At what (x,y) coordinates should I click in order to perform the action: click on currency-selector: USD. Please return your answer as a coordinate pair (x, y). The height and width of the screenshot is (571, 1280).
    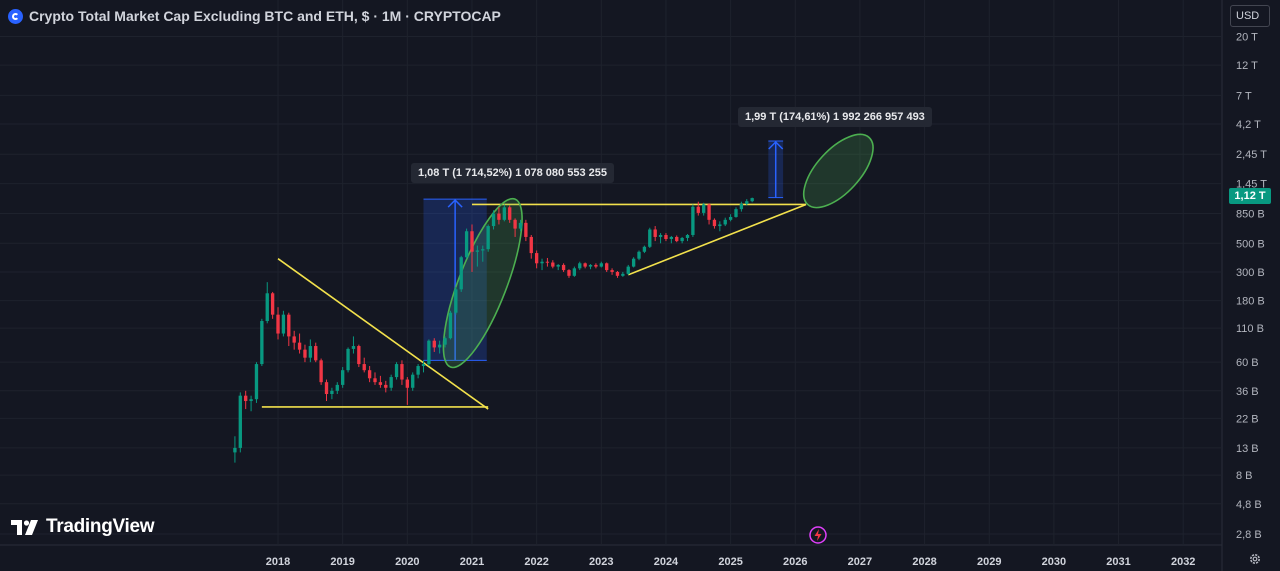
    Looking at the image, I should click on (1250, 16).